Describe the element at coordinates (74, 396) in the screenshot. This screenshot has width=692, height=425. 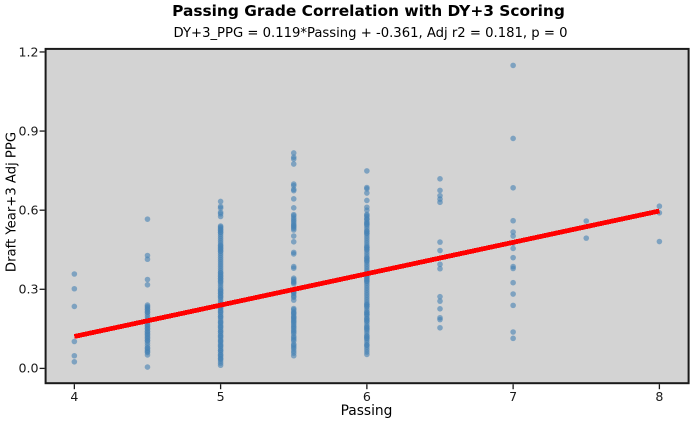
I see `x-tick-label: 4` at that location.